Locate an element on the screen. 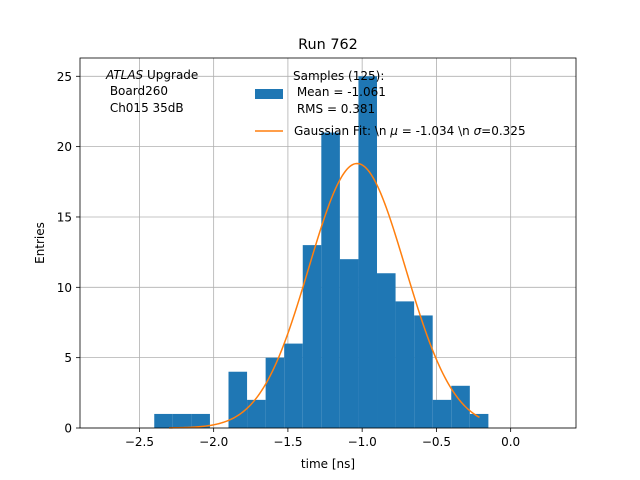 Image resolution: width=640 pixels, height=480 pixels. annotation-atlas: ATLAS is located at coordinates (124, 75).